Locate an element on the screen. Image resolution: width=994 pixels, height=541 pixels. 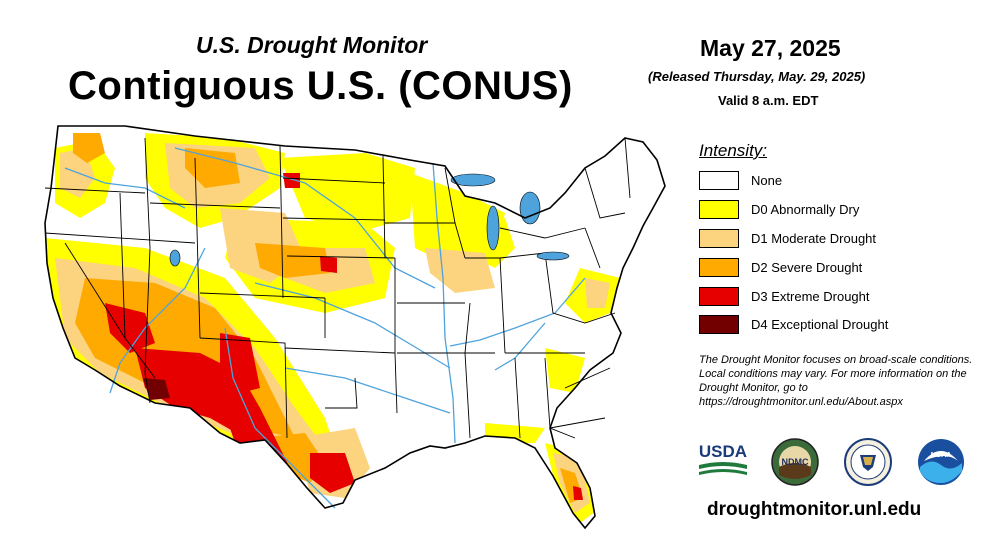
d0-southeast-coast is located at coordinates (565, 370).